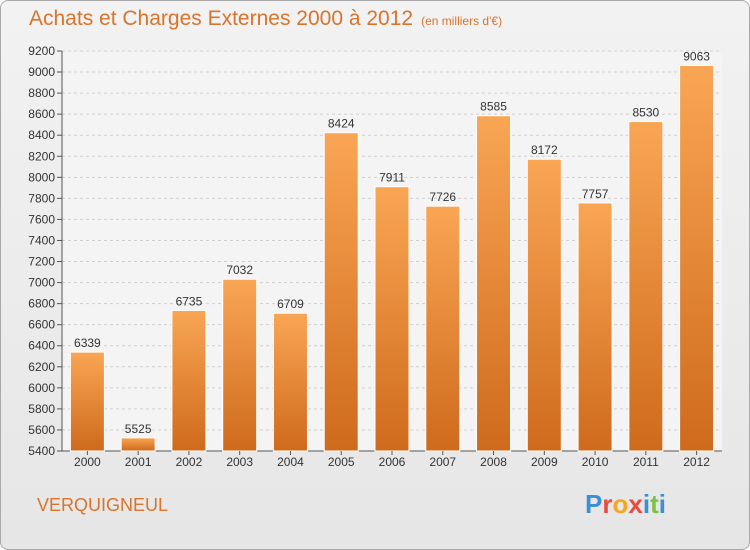 This screenshot has height=550, width=750. I want to click on y-tick-label: 9200, so click(41, 51).